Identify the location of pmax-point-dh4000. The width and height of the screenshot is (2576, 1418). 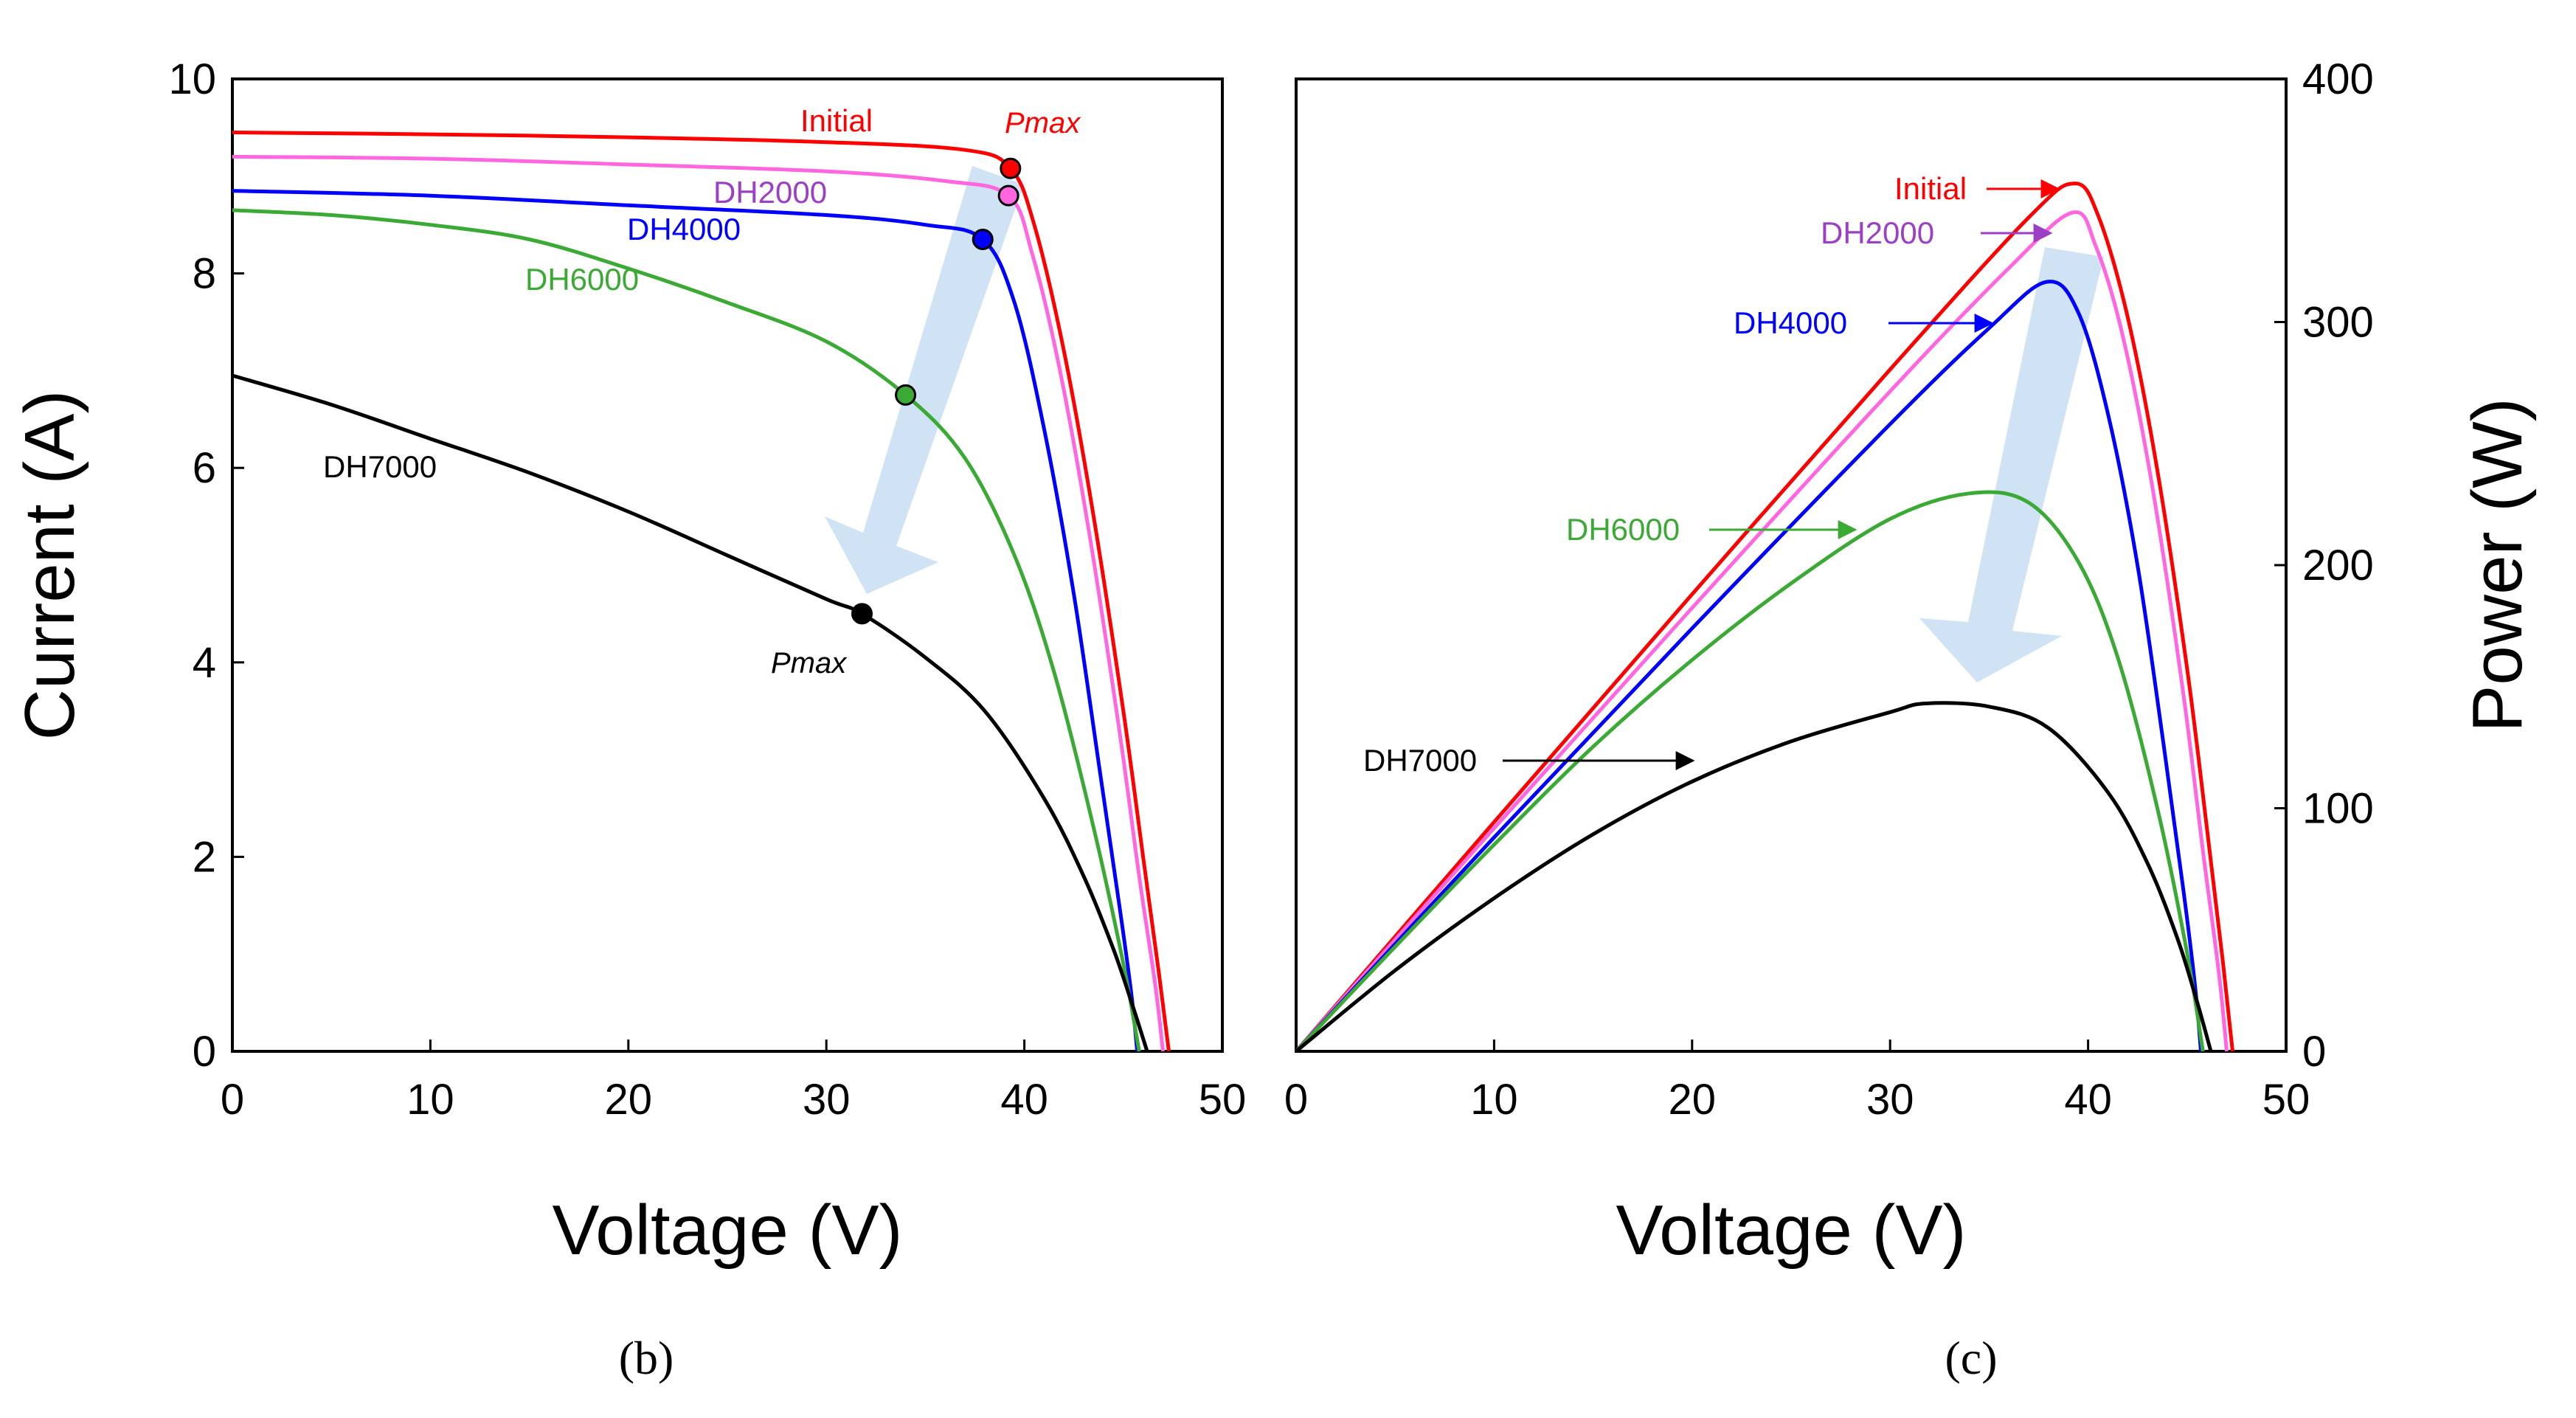
(983, 239).